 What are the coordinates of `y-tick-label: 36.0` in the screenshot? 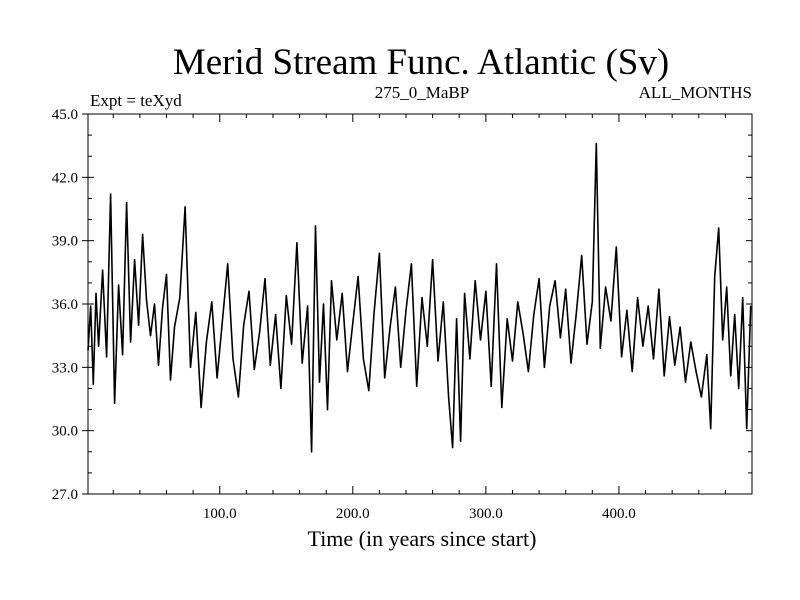 It's located at (65, 305).